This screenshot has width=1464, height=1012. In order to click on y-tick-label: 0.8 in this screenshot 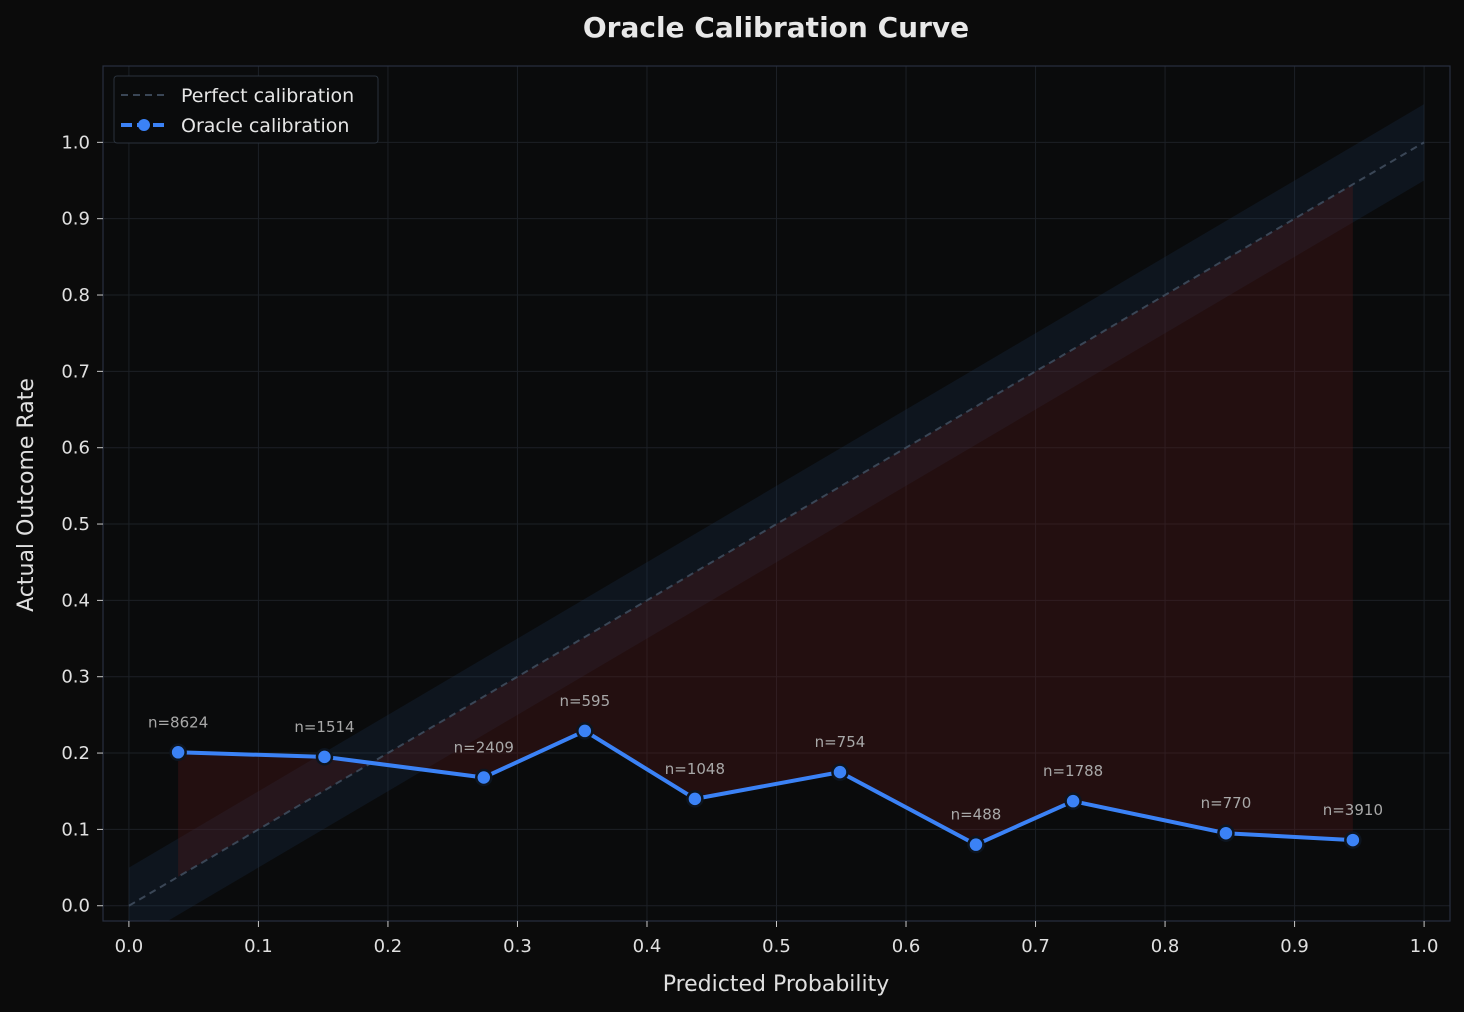, I will do `click(75, 295)`.